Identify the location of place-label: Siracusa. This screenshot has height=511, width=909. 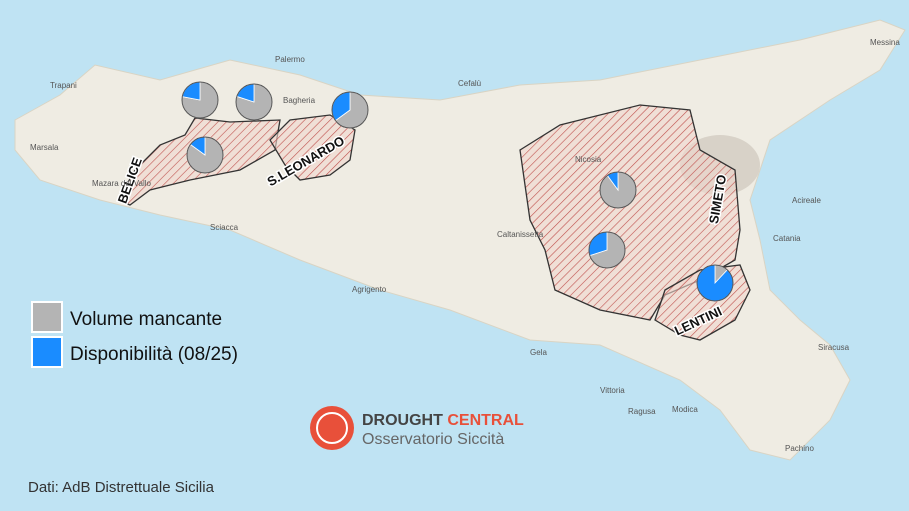
(834, 347).